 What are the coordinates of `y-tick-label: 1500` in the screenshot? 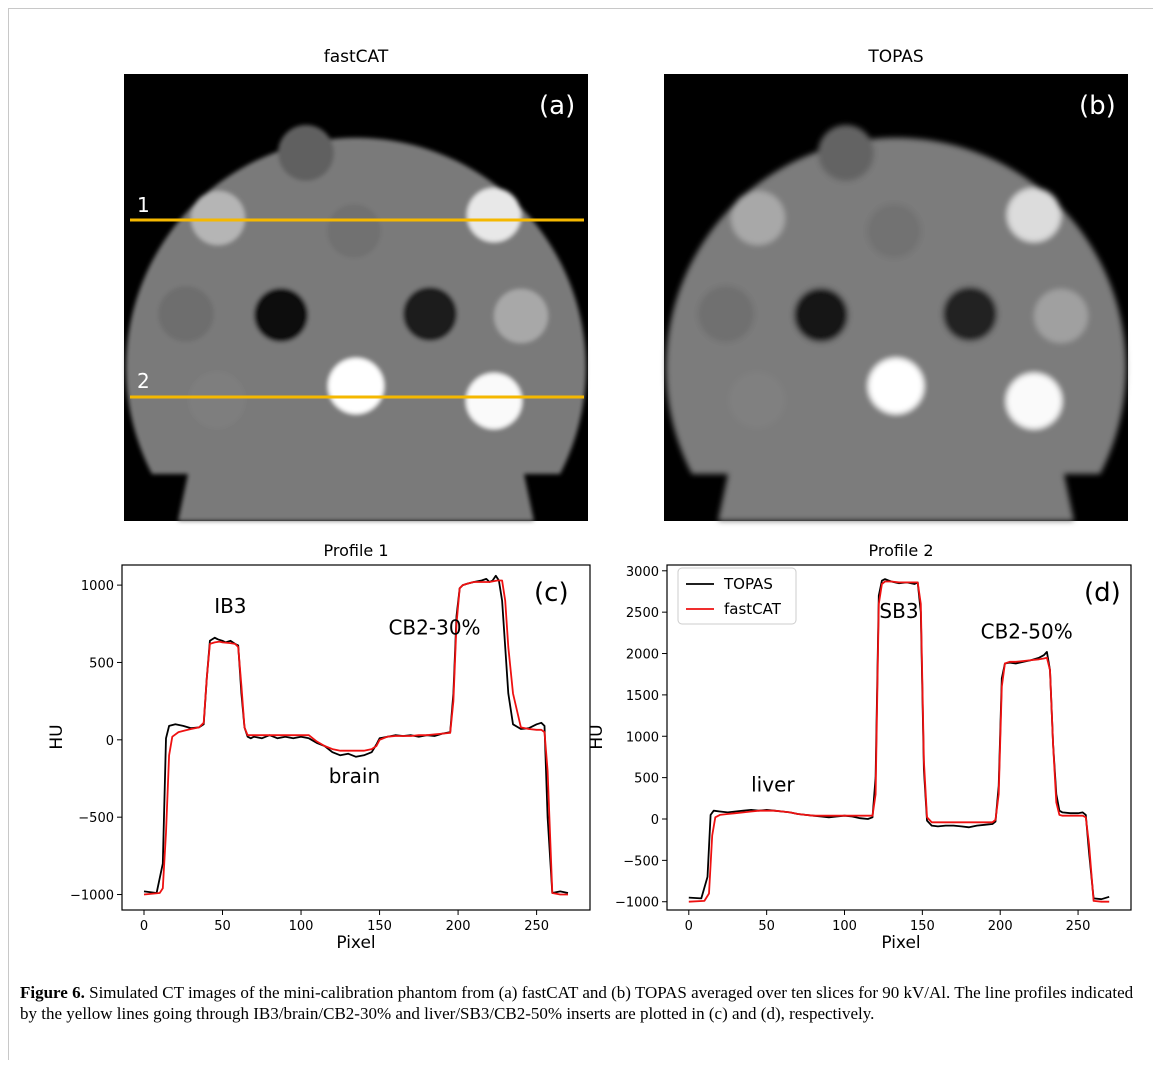 It's located at (642, 696).